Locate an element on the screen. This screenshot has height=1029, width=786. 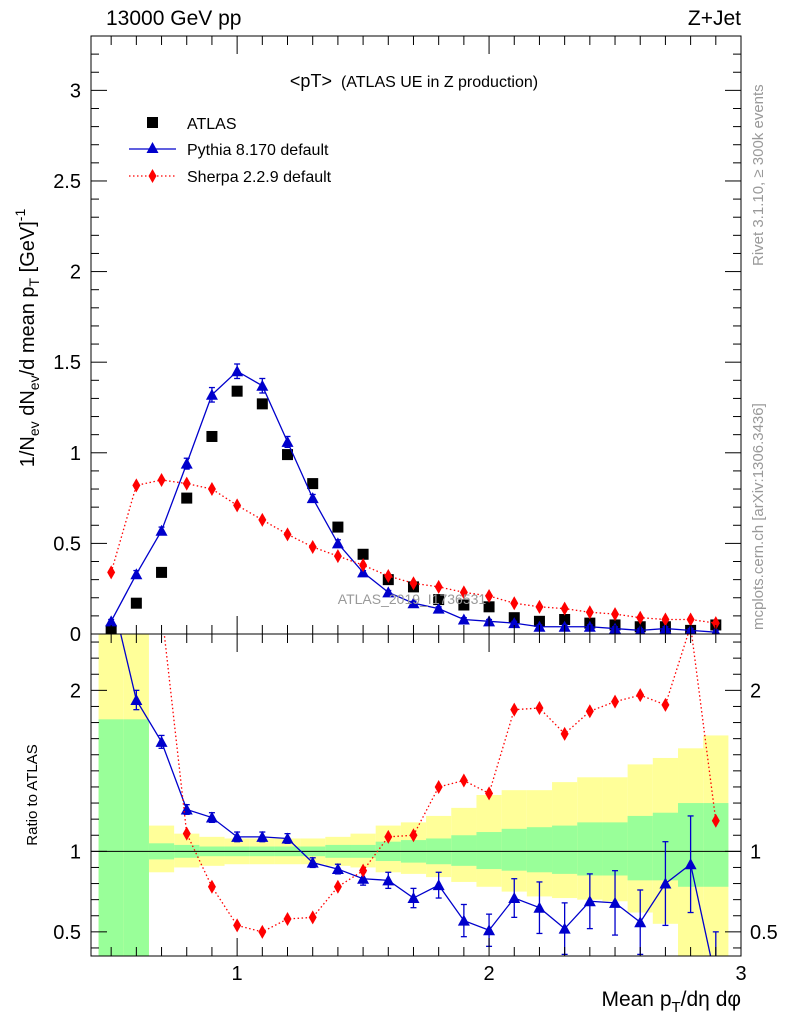
ratio-xtick-label: 1 is located at coordinates (237, 974).